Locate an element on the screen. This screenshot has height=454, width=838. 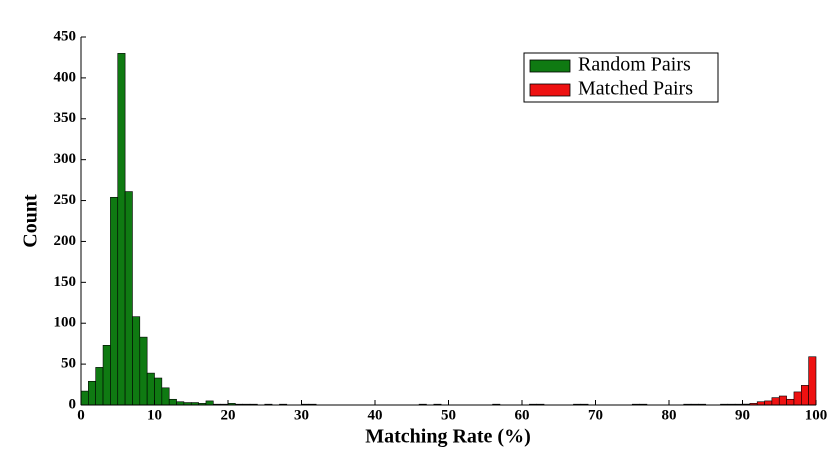
x-tick-label: 10 is located at coordinates (154, 415).